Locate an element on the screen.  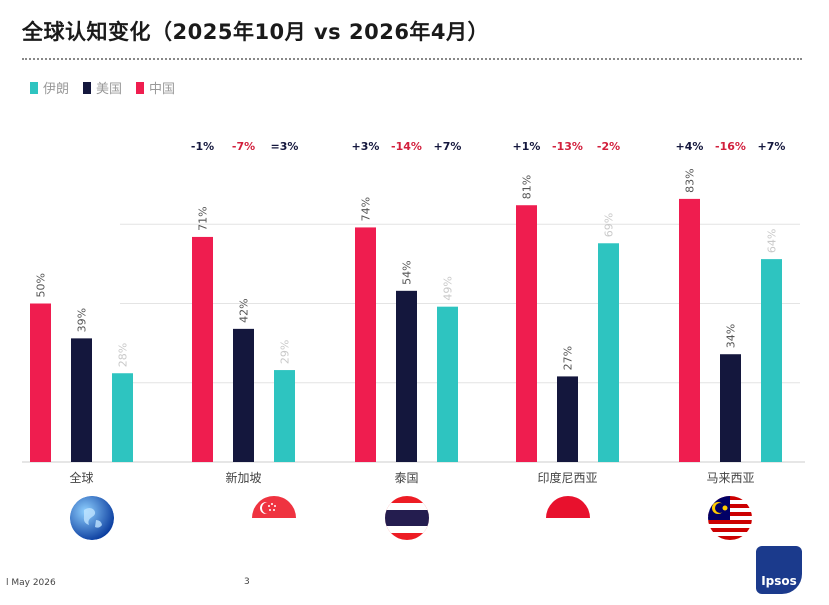
data-label: 50% is located at coordinates (41, 285).